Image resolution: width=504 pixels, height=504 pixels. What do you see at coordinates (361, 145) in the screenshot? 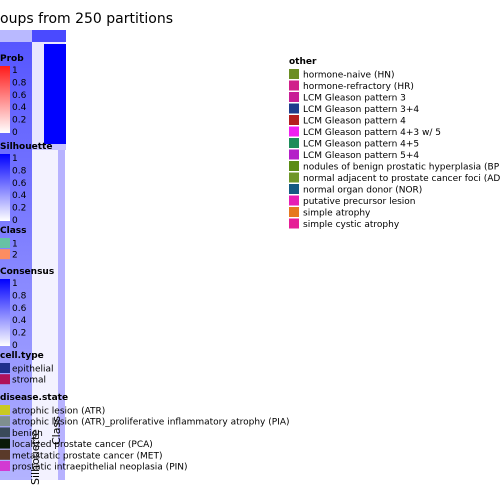
I see `legend-label-other-6: LCM Gleason pattern 4+5` at bounding box center [361, 145].